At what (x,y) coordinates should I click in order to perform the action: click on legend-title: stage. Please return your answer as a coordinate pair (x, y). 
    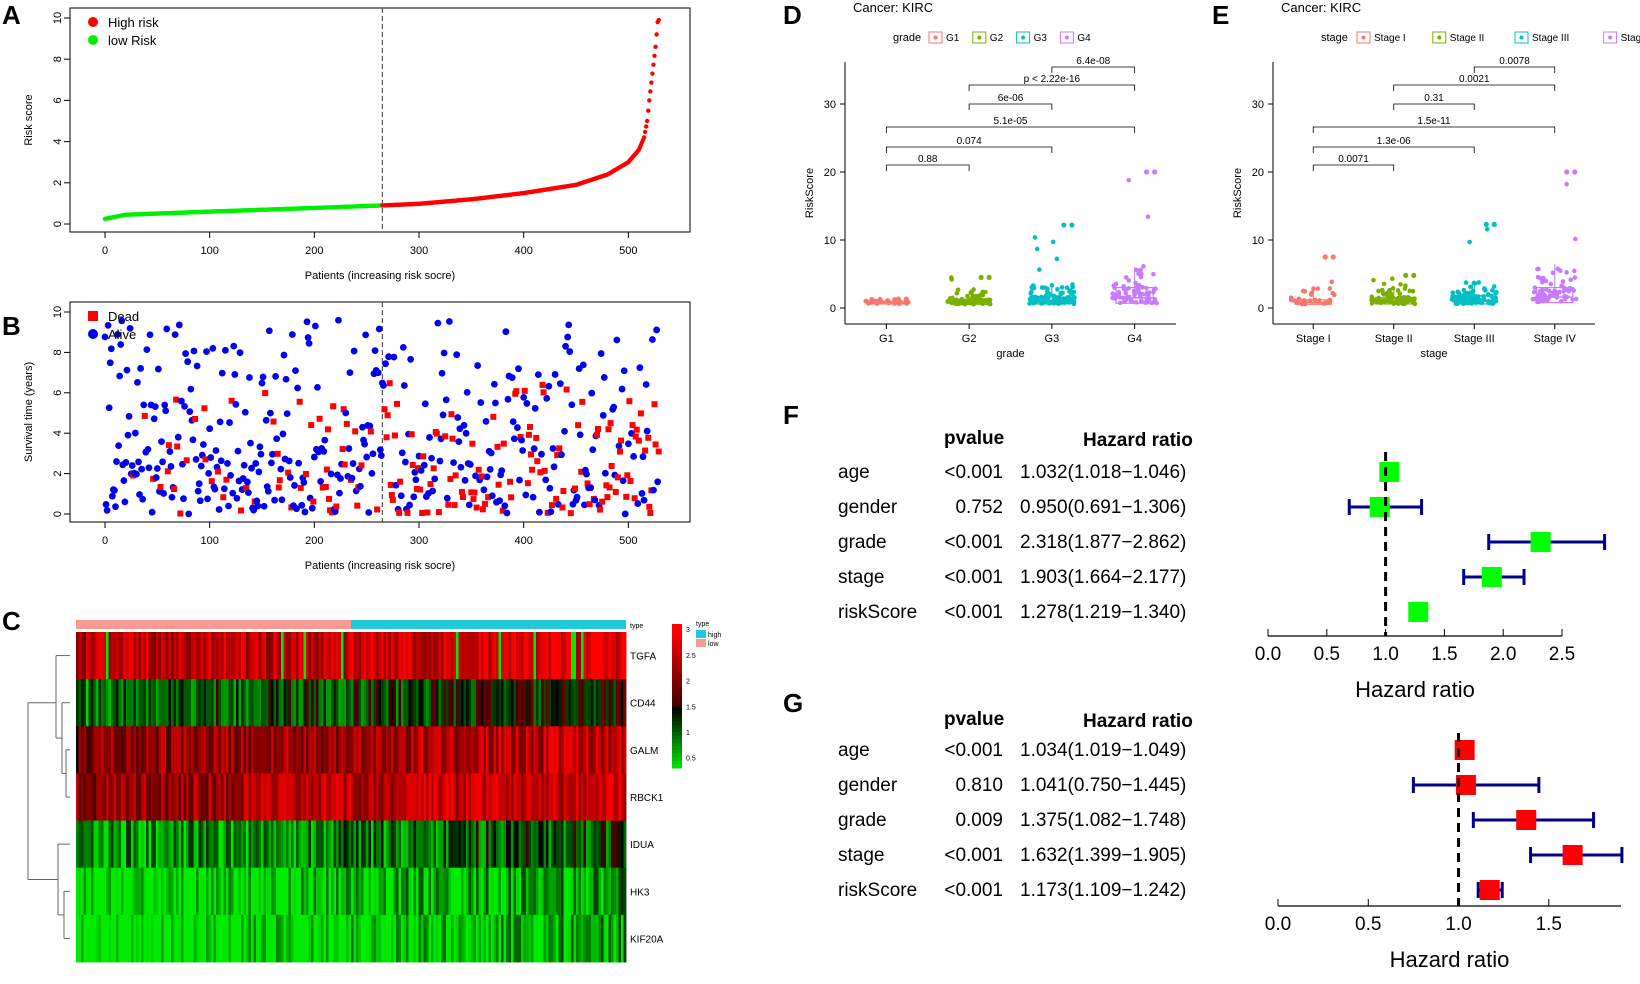
    Looking at the image, I should click on (1334, 38).